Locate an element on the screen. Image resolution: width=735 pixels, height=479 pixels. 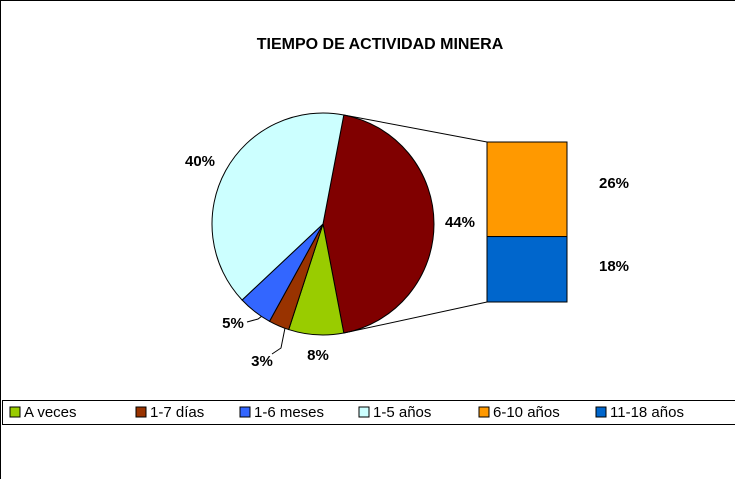
data-label: 40% is located at coordinates (200, 161).